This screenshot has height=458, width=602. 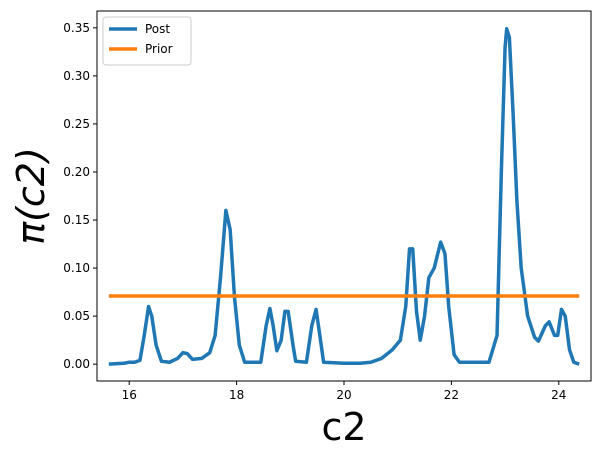 What do you see at coordinates (76, 268) in the screenshot?
I see `y-tick-label: 0.10` at bounding box center [76, 268].